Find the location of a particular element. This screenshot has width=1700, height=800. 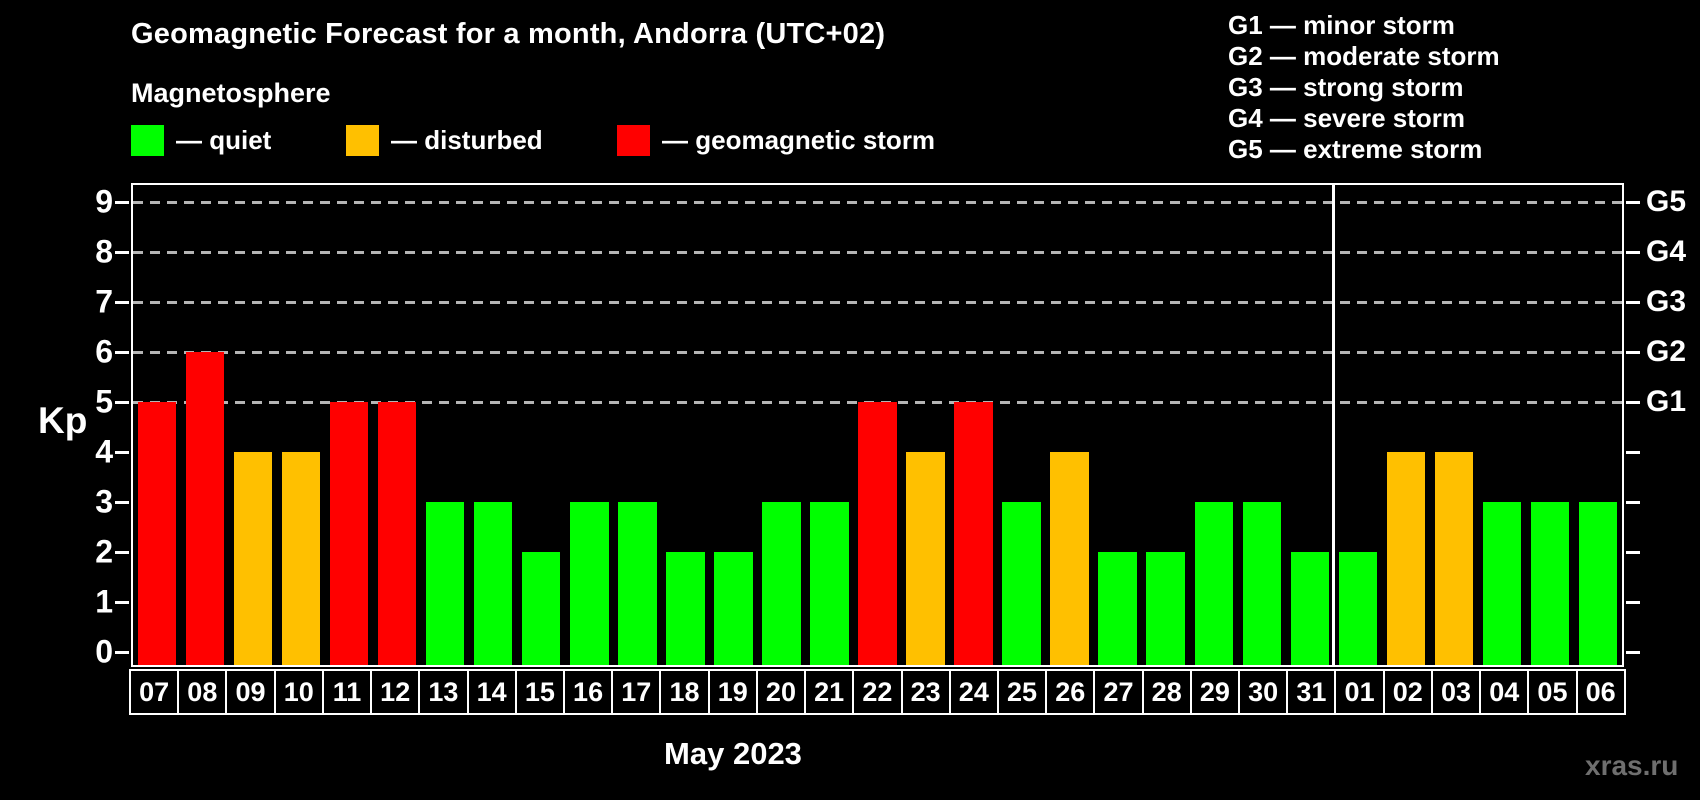

y-tick-label-6: 6 is located at coordinates (104, 351).